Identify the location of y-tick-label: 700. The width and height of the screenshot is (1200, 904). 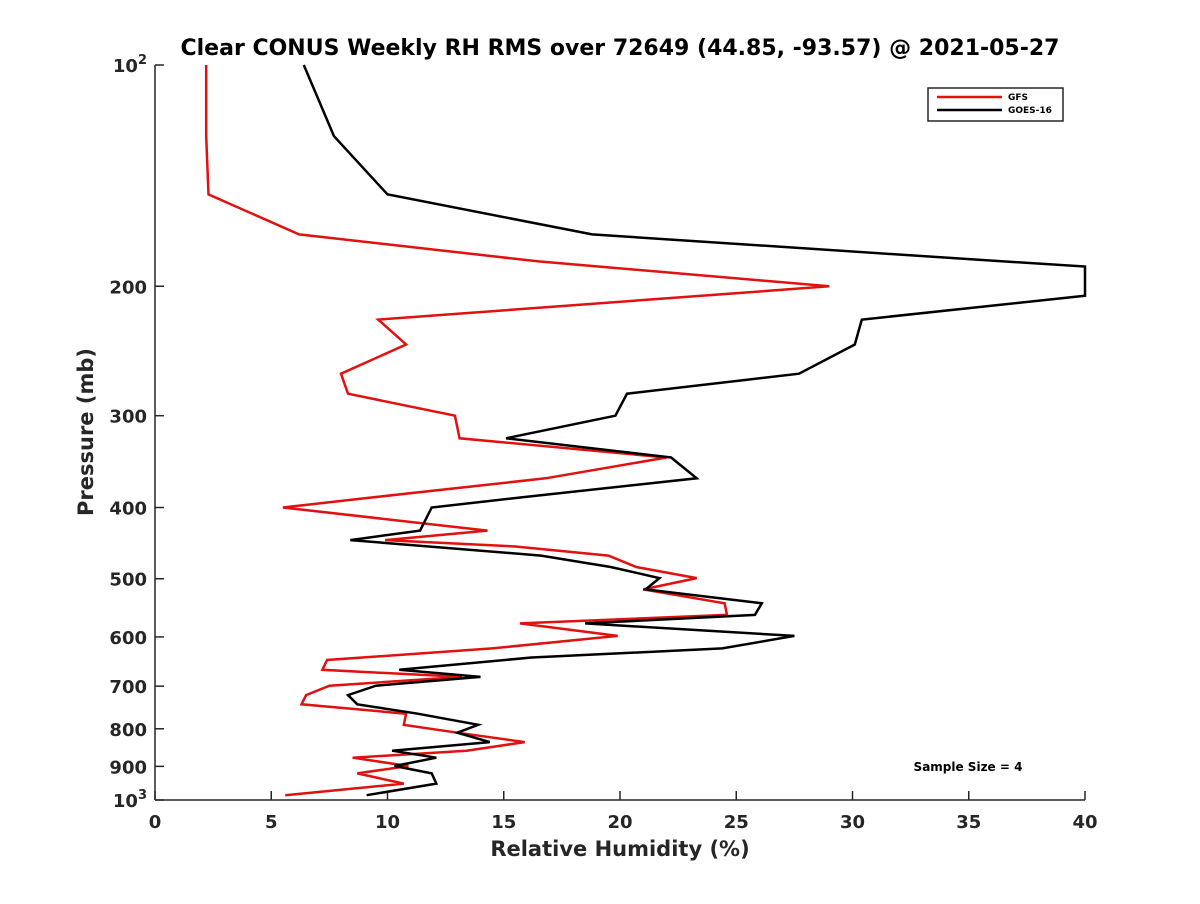
(128, 687).